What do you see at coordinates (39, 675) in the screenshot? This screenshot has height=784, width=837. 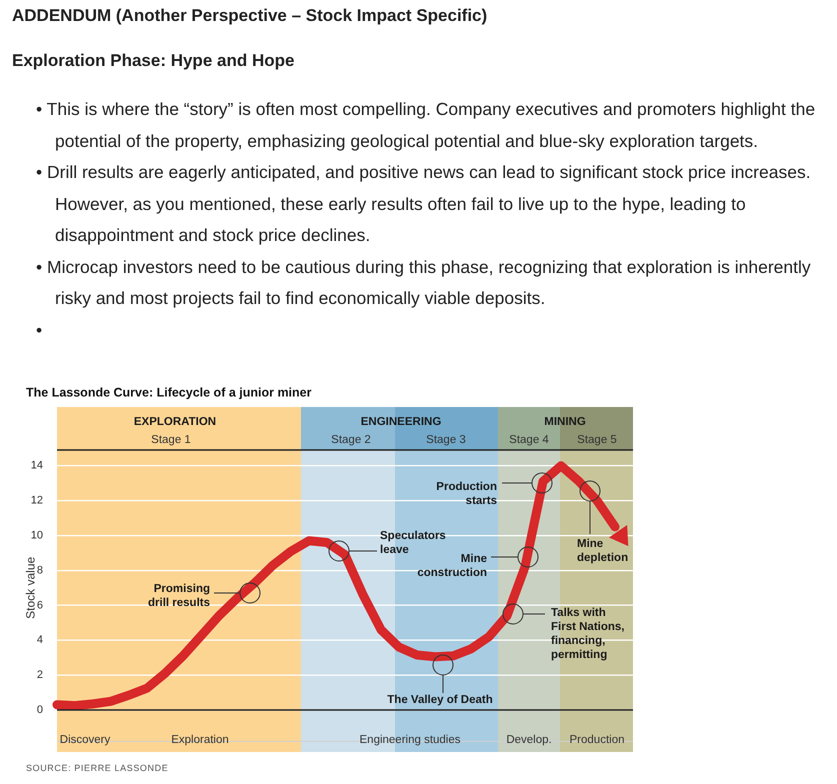 I see `y-tick-label: 2` at bounding box center [39, 675].